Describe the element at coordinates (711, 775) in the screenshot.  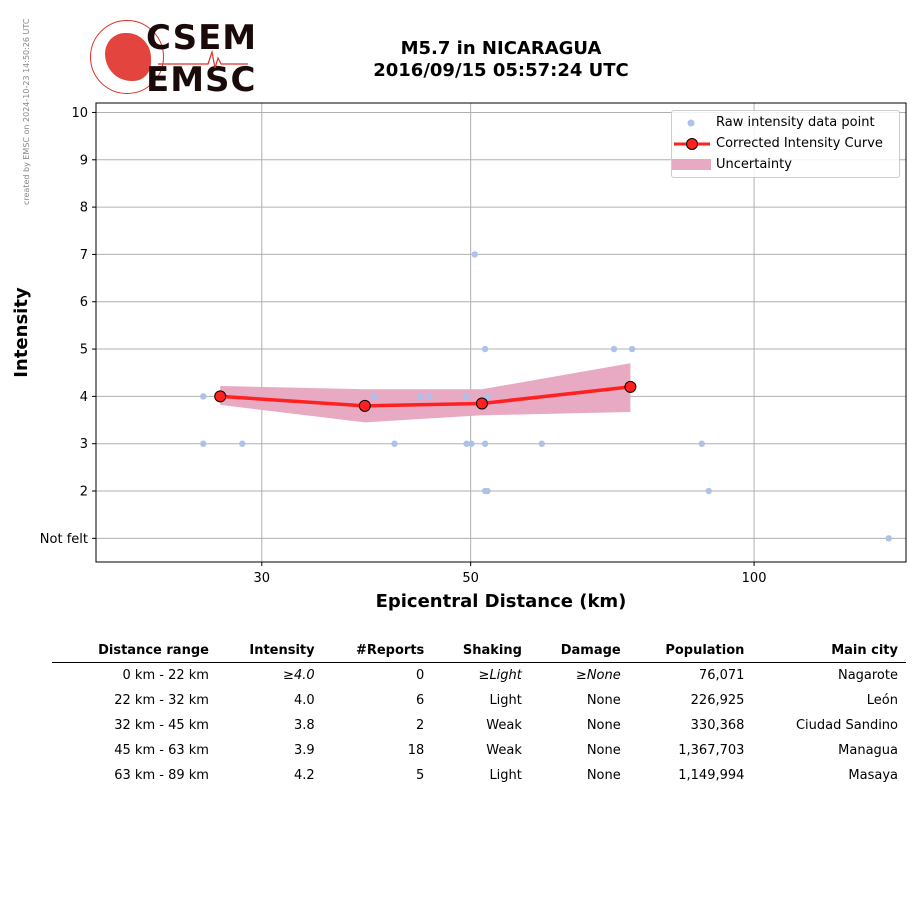
I see `cell-population: 1,149,994` at that location.